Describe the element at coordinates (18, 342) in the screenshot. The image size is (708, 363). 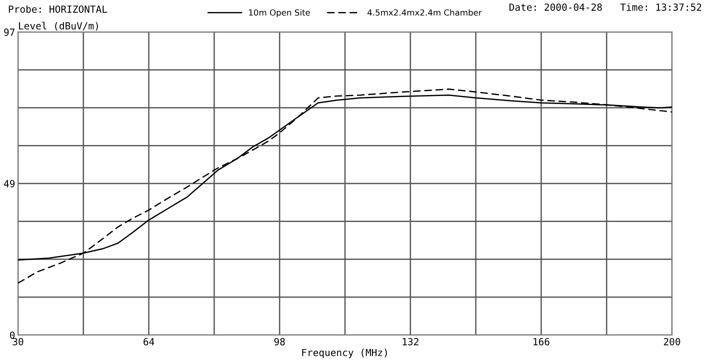
I see `x-tick-label: 30` at that location.